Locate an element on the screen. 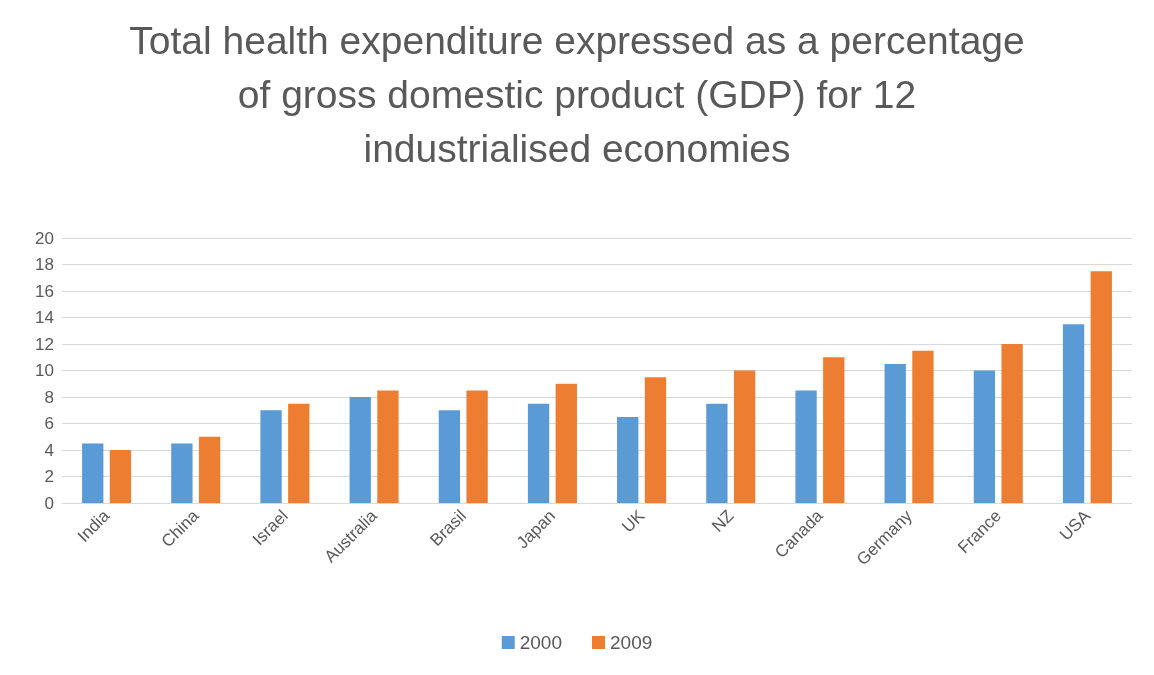 The height and width of the screenshot is (675, 1154). y-tick-label: 0 is located at coordinates (49, 503).